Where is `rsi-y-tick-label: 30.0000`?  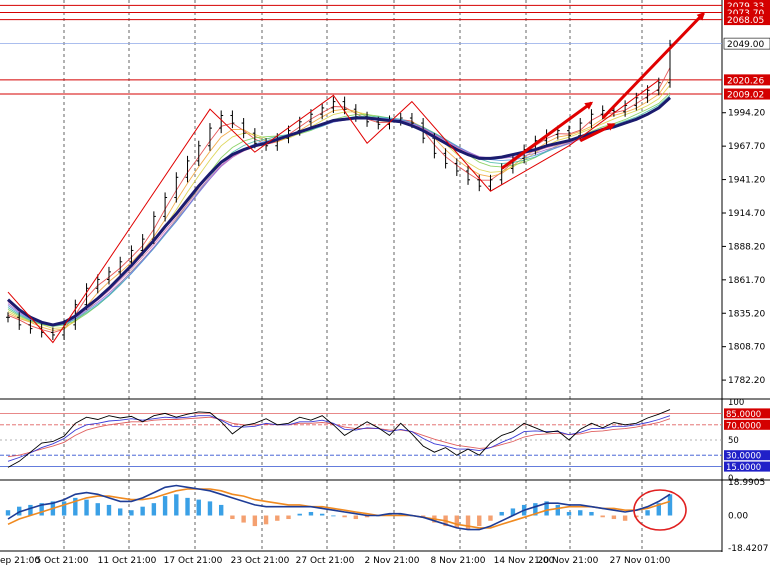 rsi-y-tick-label: 30.0000 is located at coordinates (743, 457).